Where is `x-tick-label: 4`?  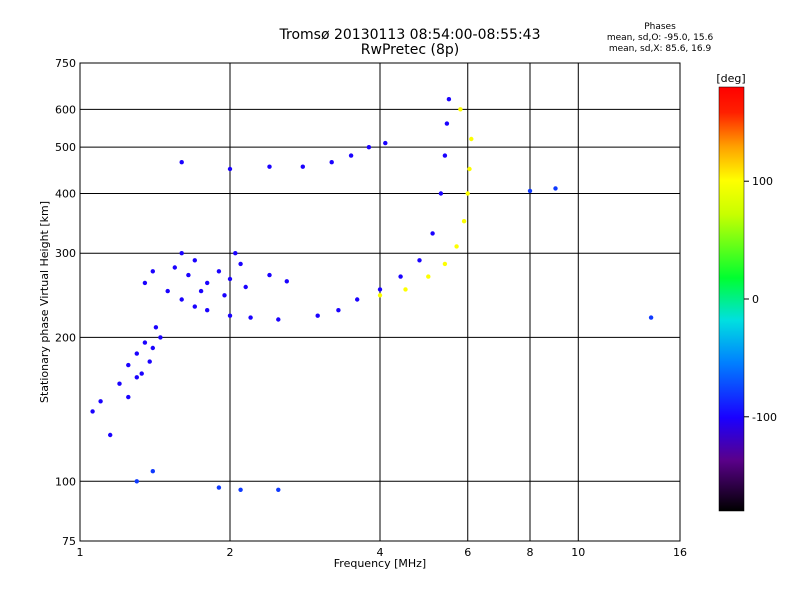 x-tick-label: 4 is located at coordinates (380, 552).